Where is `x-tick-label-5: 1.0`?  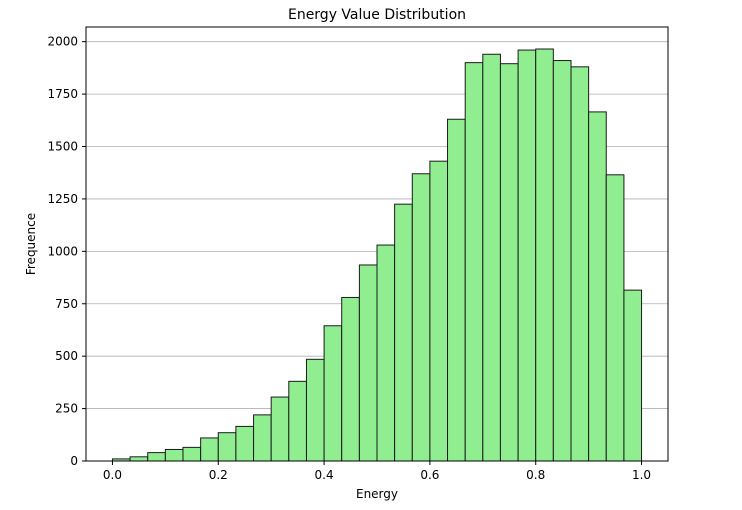 x-tick-label-5: 1.0 is located at coordinates (641, 475).